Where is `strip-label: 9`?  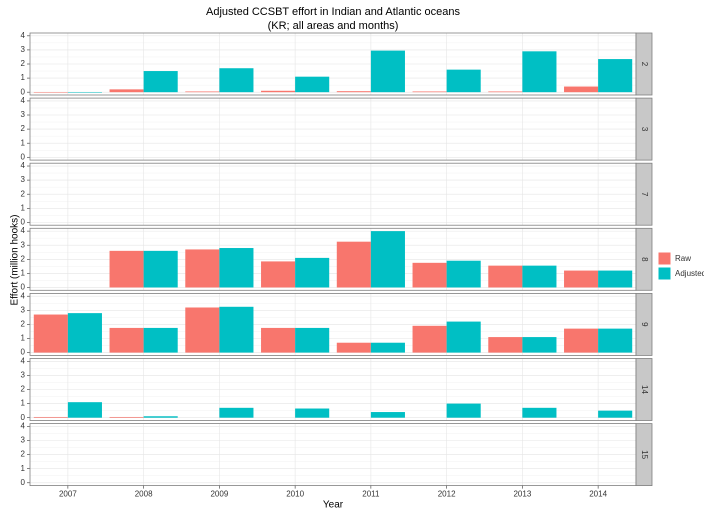
strip-label: 9 is located at coordinates (644, 324).